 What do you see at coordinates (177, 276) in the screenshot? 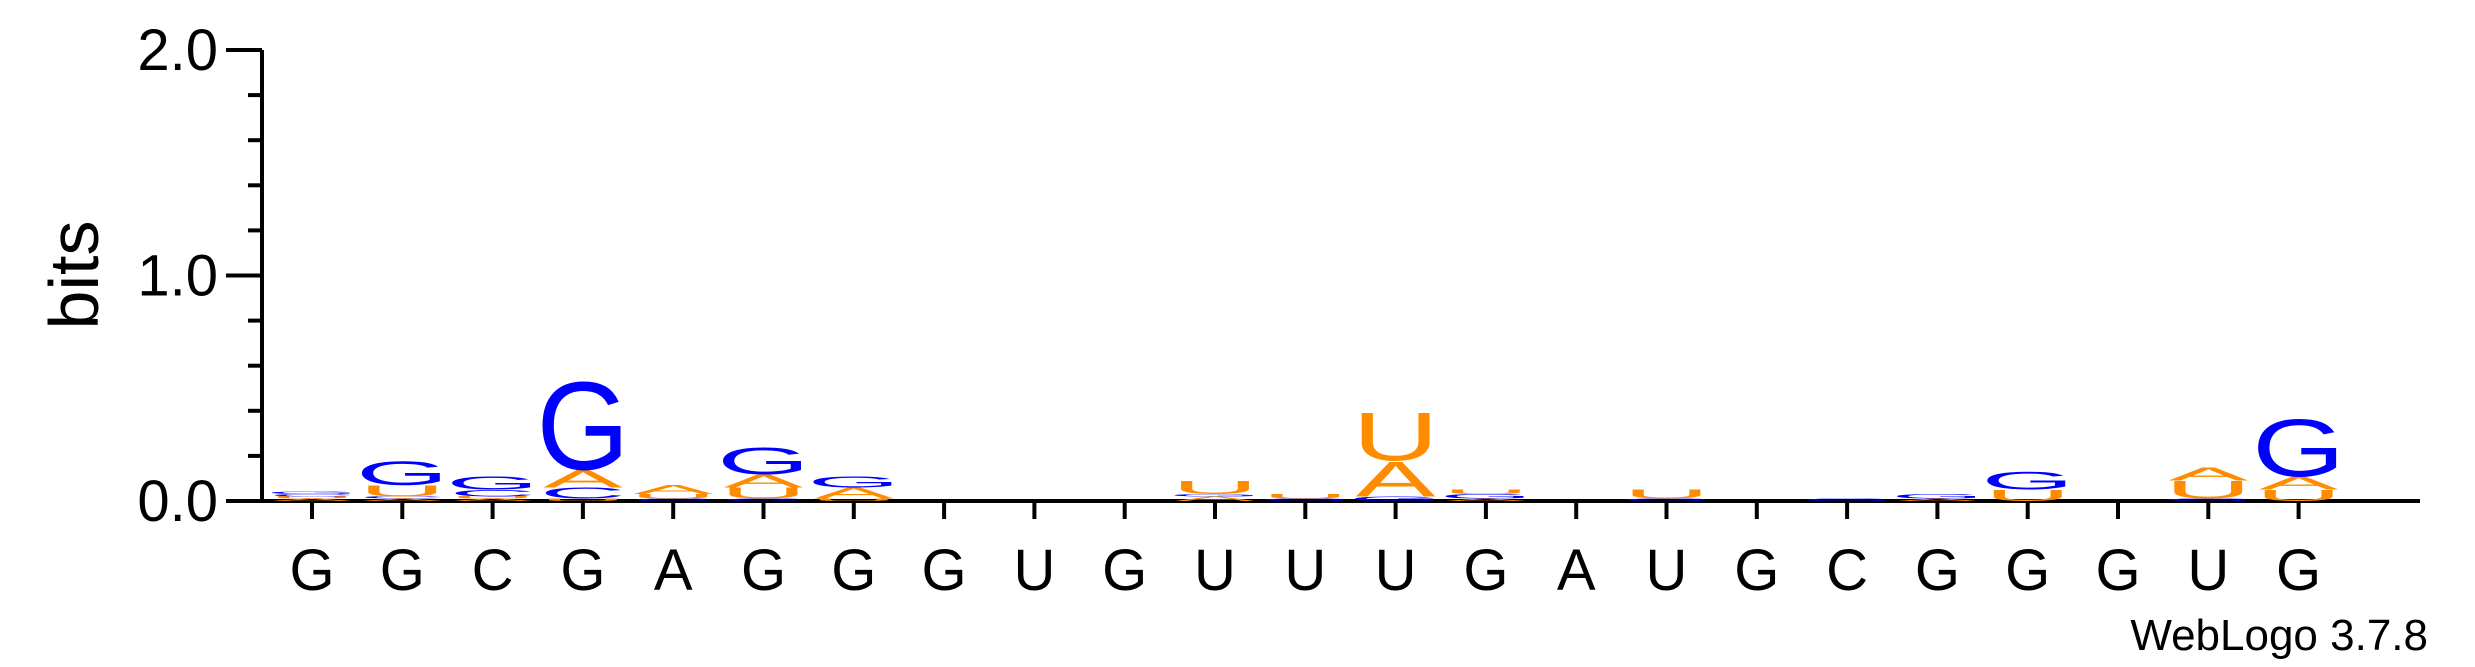
I see `y-tick-label: 1.0` at bounding box center [177, 276].